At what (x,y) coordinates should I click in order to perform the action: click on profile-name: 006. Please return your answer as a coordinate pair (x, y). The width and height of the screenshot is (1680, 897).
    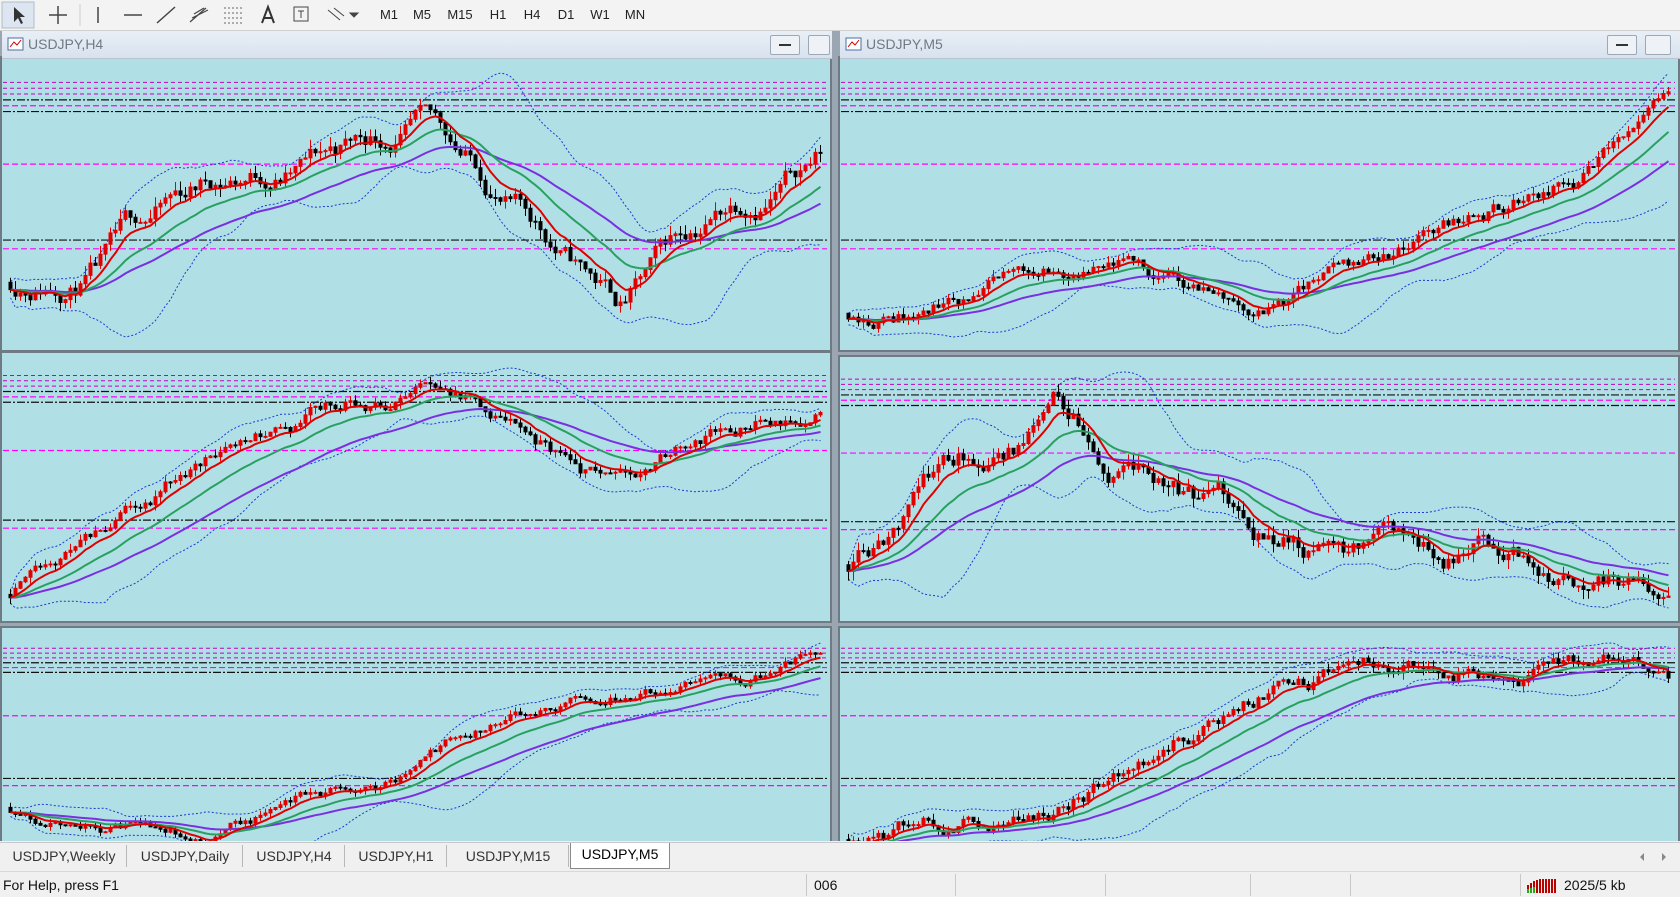
    Looking at the image, I should click on (826, 885).